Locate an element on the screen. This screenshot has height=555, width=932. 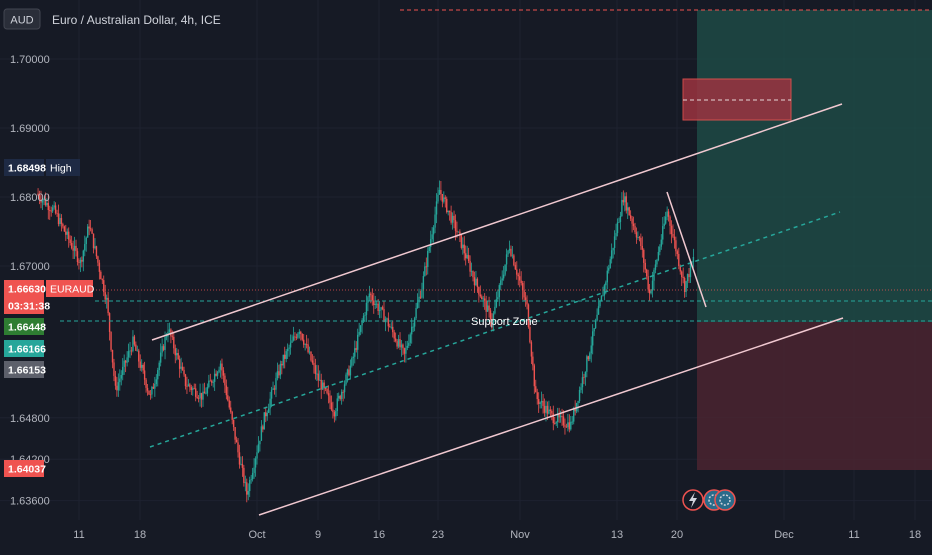
price-label-entry: 1.66448 is located at coordinates (25, 326).